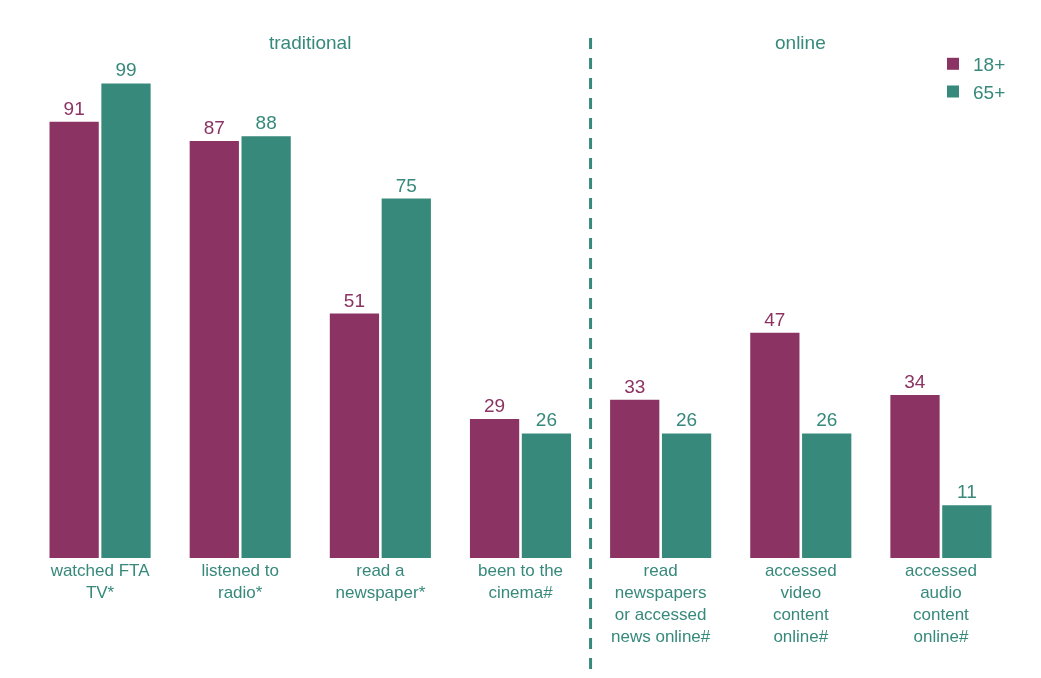  Describe the element at coordinates (661, 604) in the screenshot. I see `x-tick-label: read newspapers or accessed news online#` at that location.